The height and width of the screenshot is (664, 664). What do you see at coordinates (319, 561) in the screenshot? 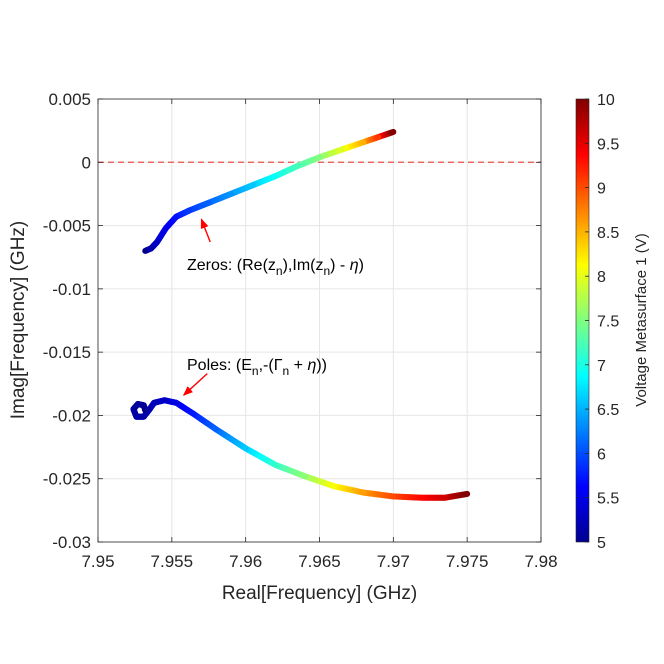
I see `x-tick-label: 7.965` at bounding box center [319, 561].